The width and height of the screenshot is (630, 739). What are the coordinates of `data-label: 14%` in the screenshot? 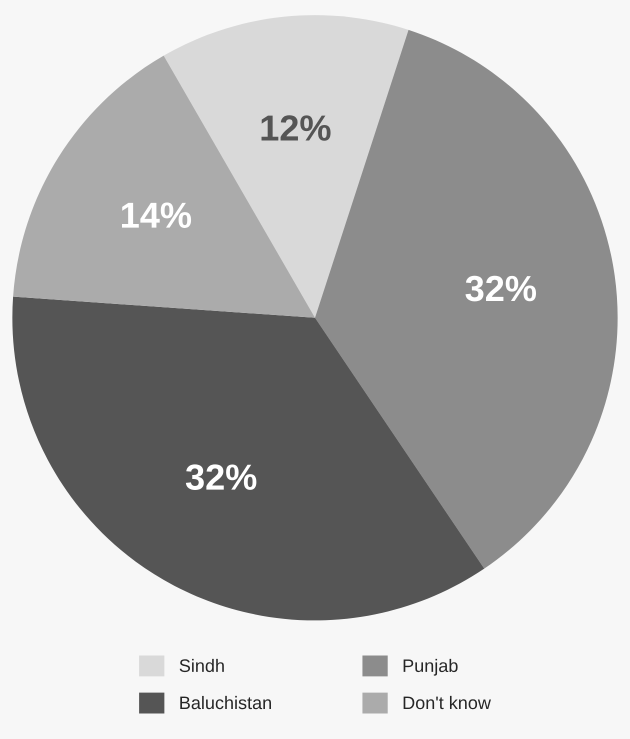 It's located at (157, 215).